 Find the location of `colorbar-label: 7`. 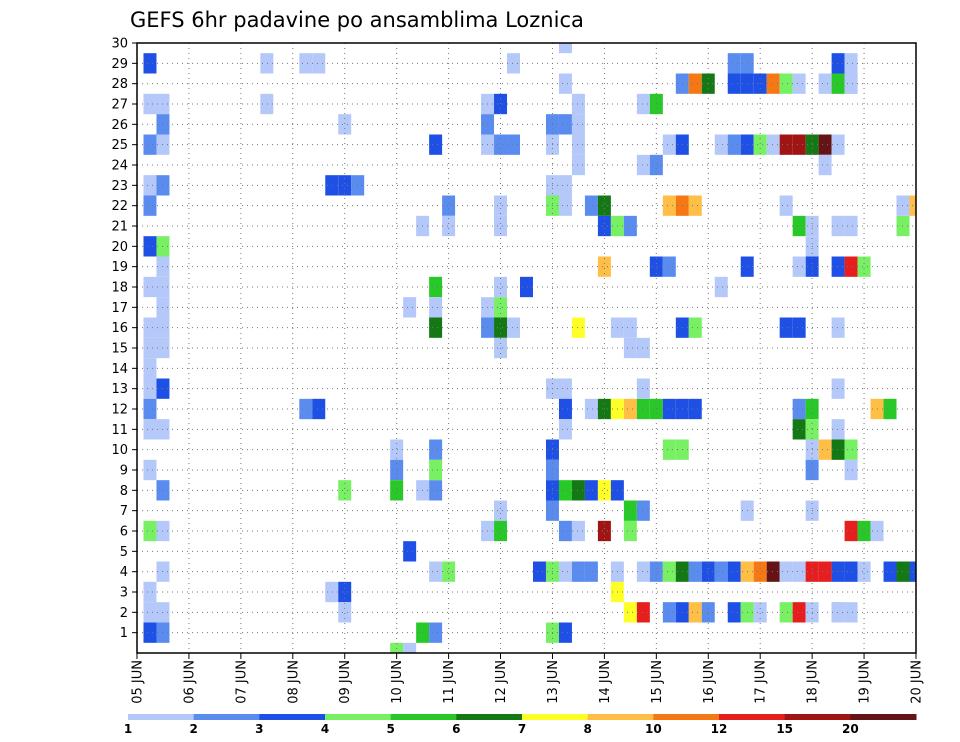

colorbar-label: 7 is located at coordinates (522, 729).